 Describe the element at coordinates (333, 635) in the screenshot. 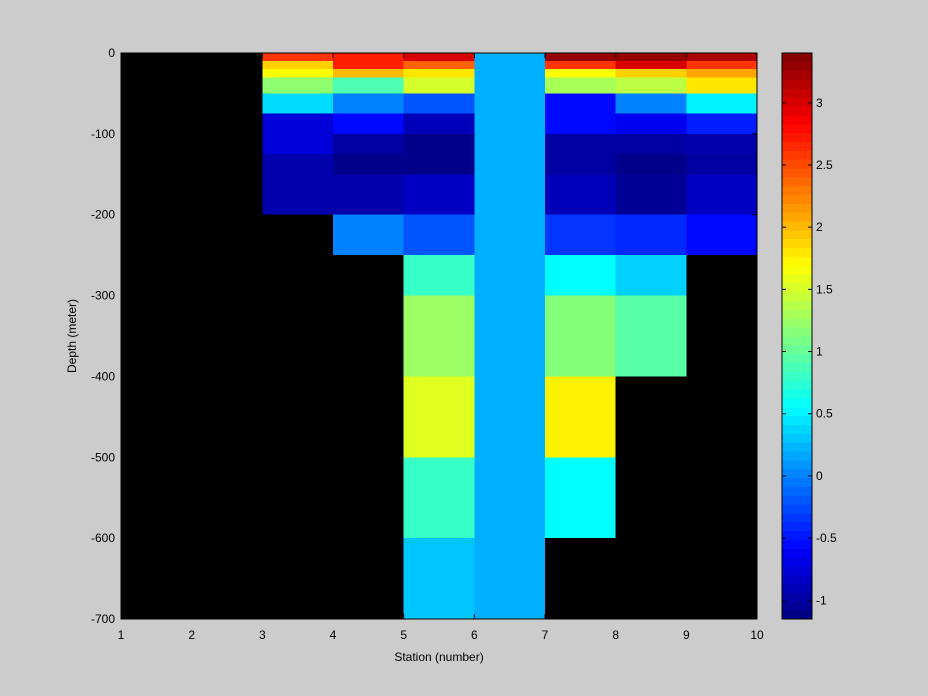

I see `x-tick-label: 4` at that location.